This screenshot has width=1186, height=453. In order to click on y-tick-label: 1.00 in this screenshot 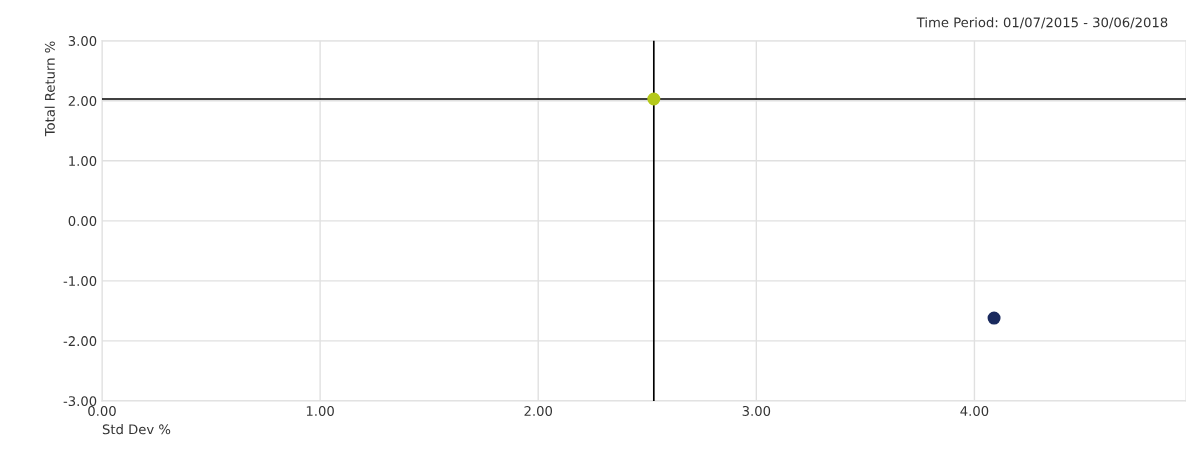, I will do `click(83, 161)`.